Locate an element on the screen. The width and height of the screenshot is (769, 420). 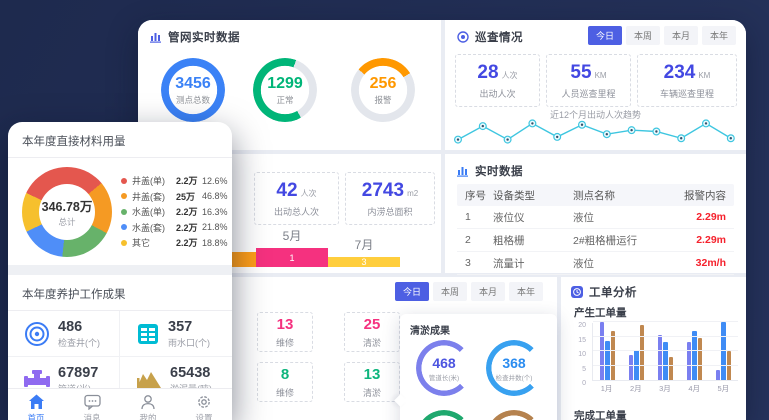
ring-total-points: 3456 测点总数 is located at coordinates (193, 90).